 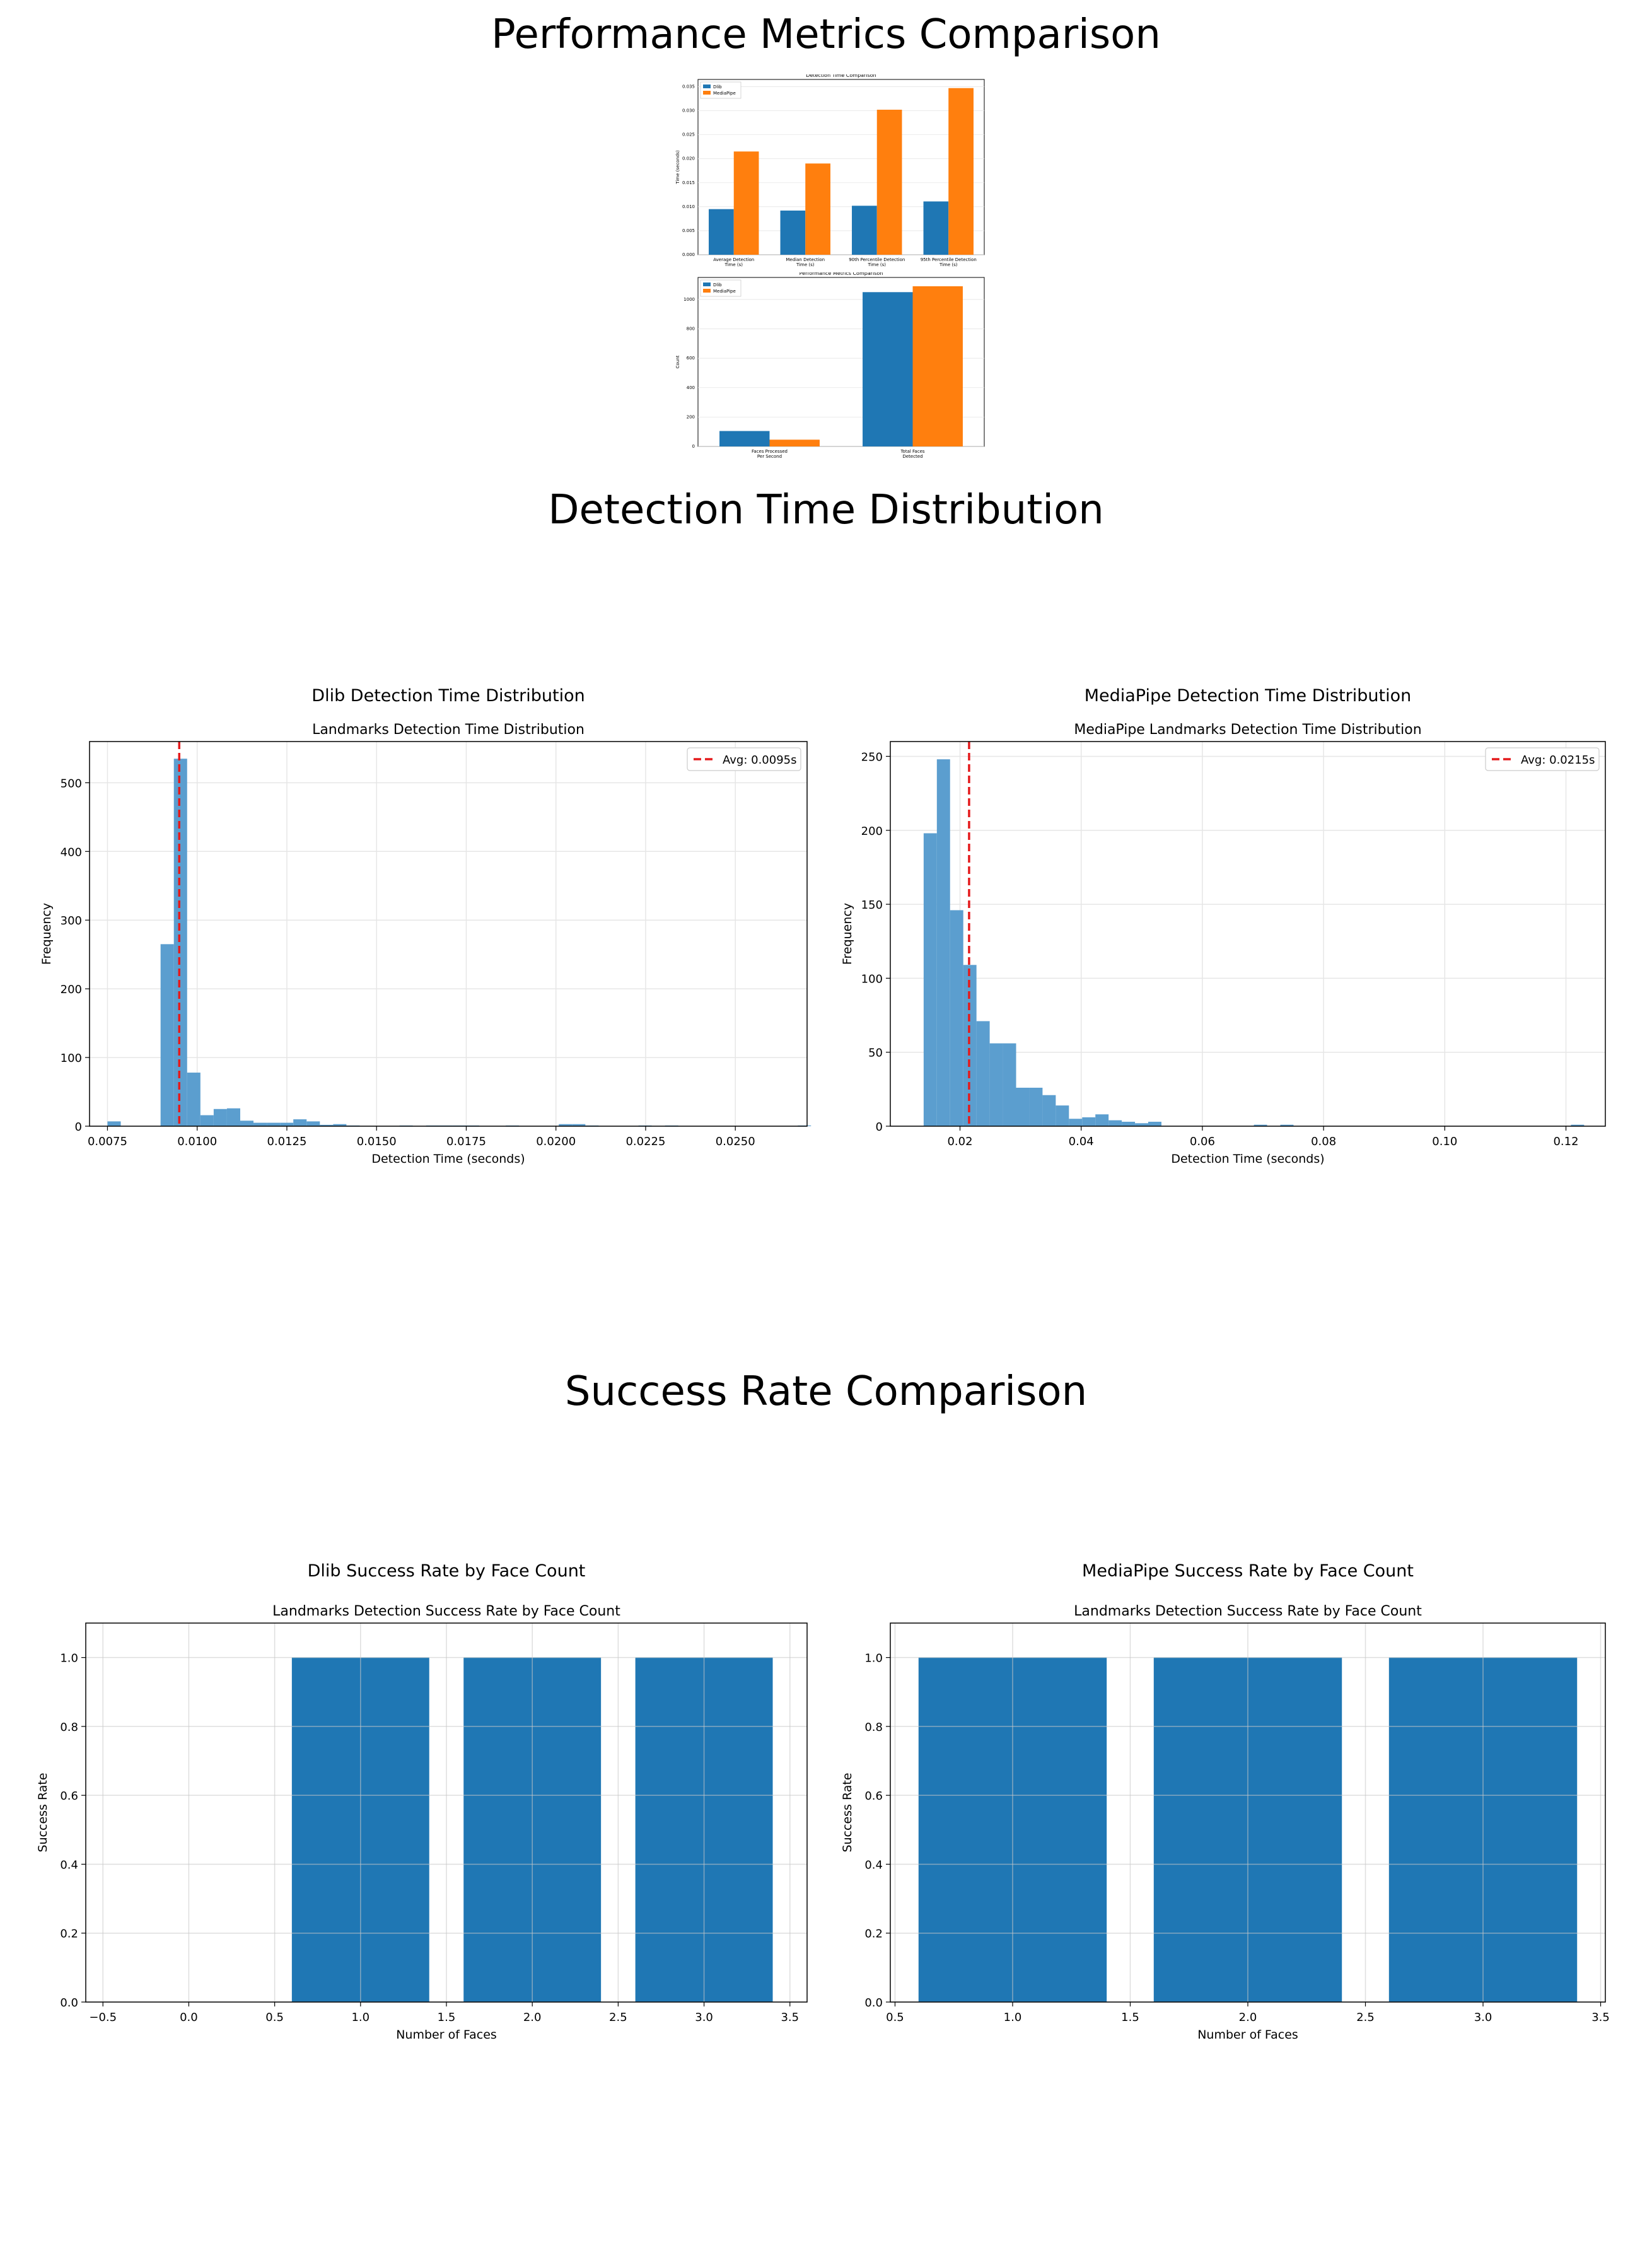 I want to click on y-tick-label: 0.035, so click(x=688, y=86).